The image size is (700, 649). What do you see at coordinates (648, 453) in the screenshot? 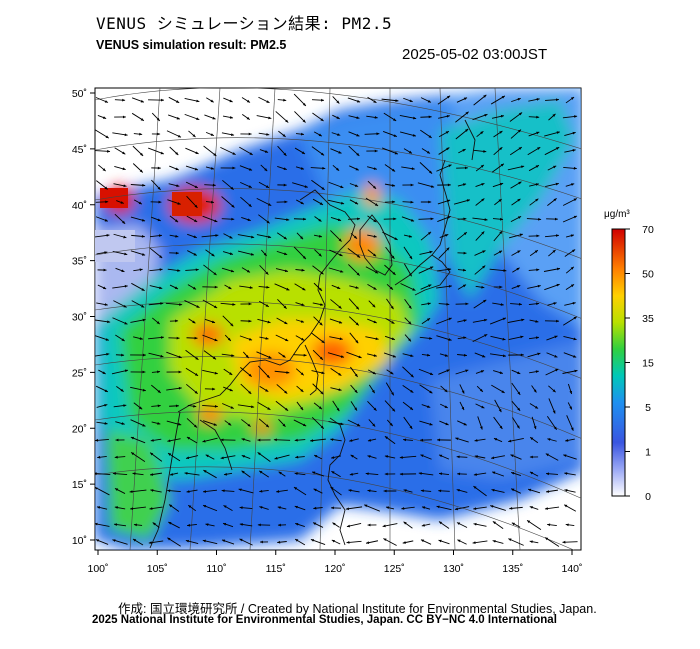
I see `colorbar-label: 1` at bounding box center [648, 453].